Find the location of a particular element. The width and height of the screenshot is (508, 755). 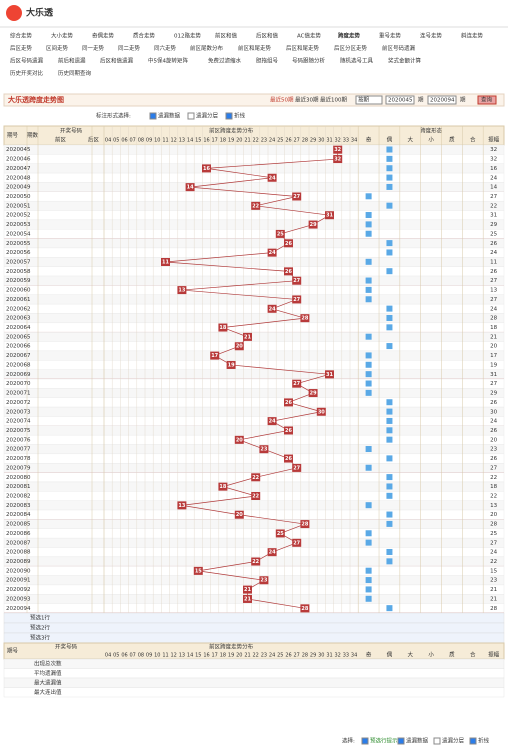

nav-link: 质合走势 is located at coordinates (144, 36).